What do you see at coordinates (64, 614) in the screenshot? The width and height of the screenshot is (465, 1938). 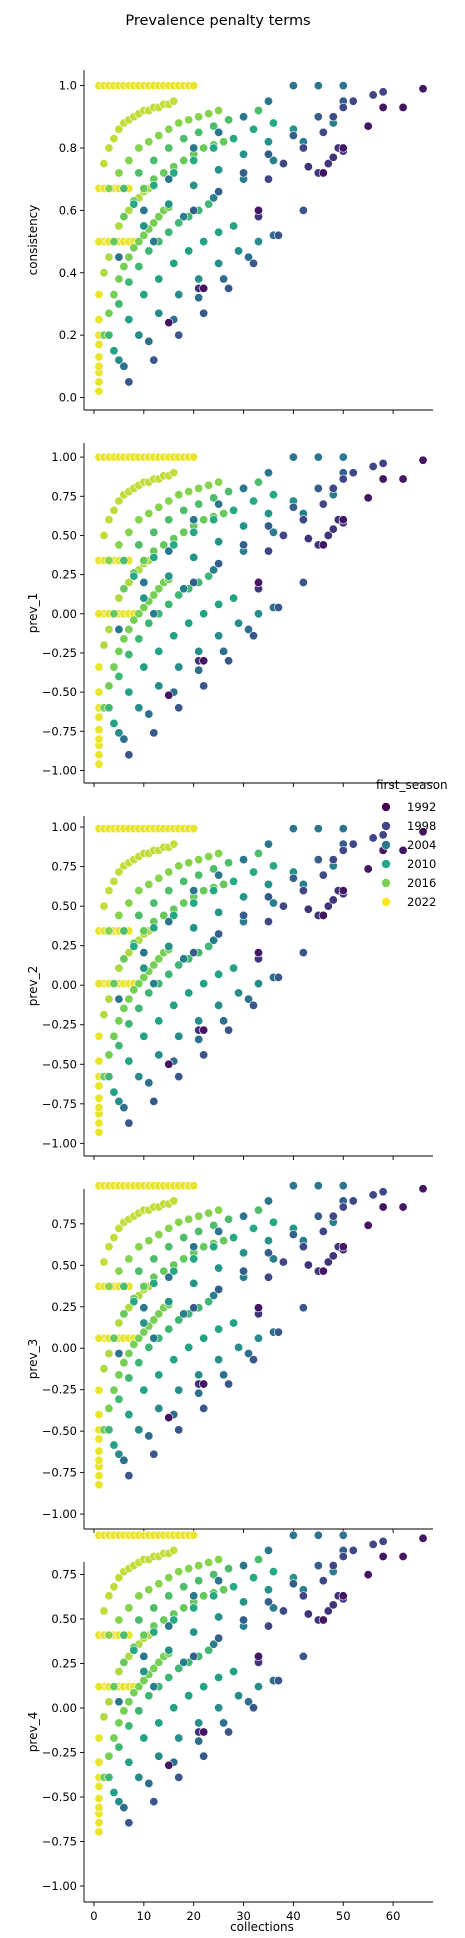 I see `y-tick-label: 0.00` at bounding box center [64, 614].